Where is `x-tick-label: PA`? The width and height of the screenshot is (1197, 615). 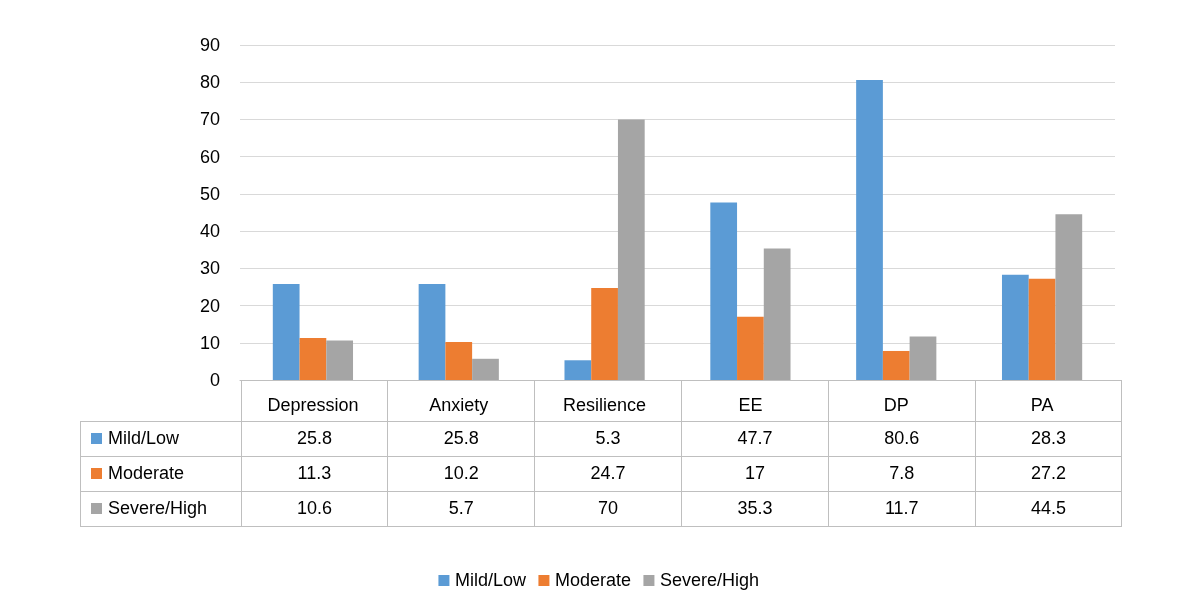 x-tick-label: PA is located at coordinates (1042, 405).